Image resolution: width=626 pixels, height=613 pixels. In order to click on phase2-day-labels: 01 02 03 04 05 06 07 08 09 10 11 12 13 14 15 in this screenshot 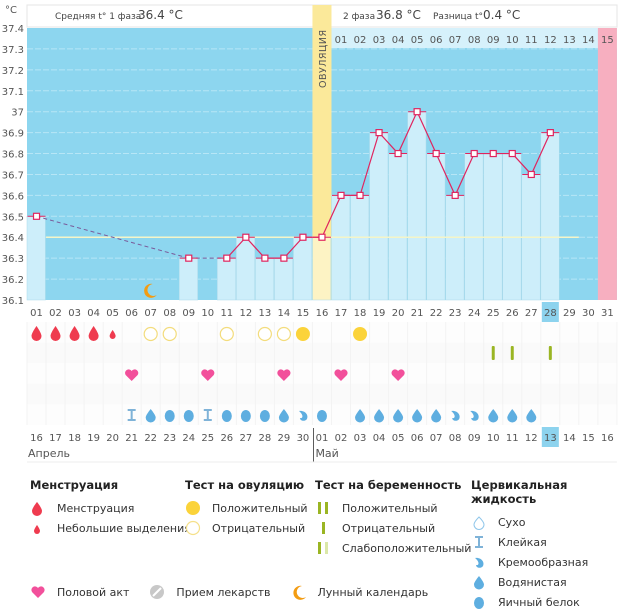, I will do `click(474, 40)`.